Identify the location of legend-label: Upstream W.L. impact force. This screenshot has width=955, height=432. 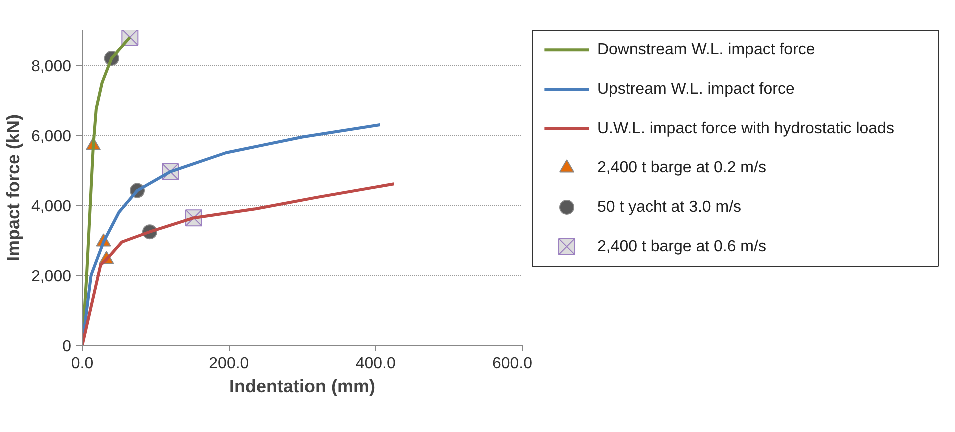
(696, 89).